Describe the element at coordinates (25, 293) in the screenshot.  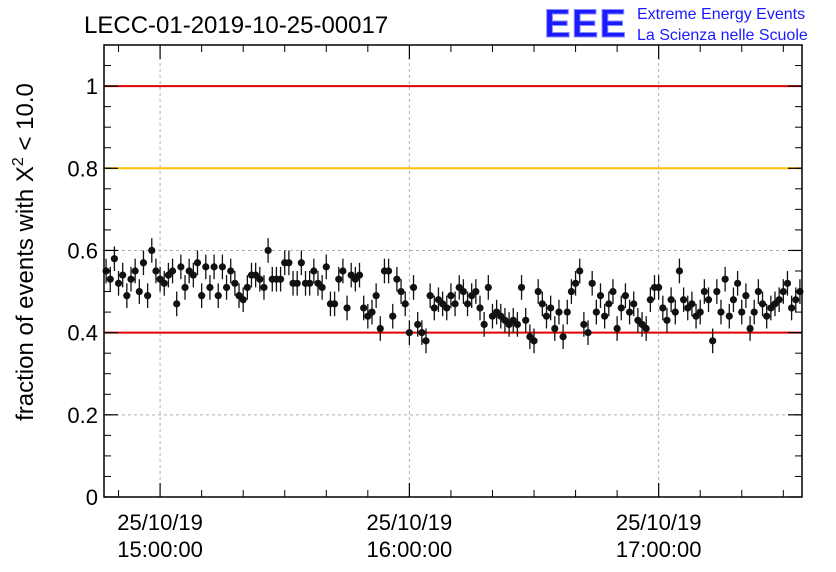
I see `y-axis-label-main: fraction of events with X` at that location.